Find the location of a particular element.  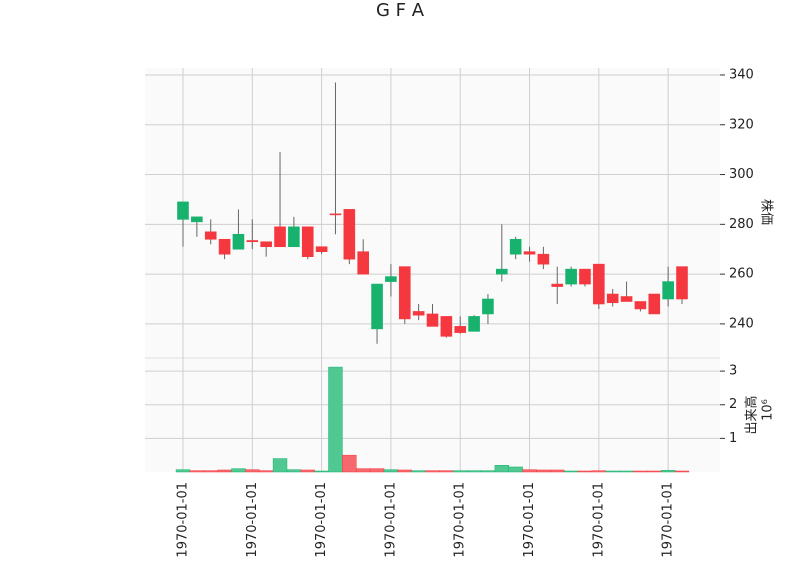

y-tick-label: 300 is located at coordinates (741, 174).